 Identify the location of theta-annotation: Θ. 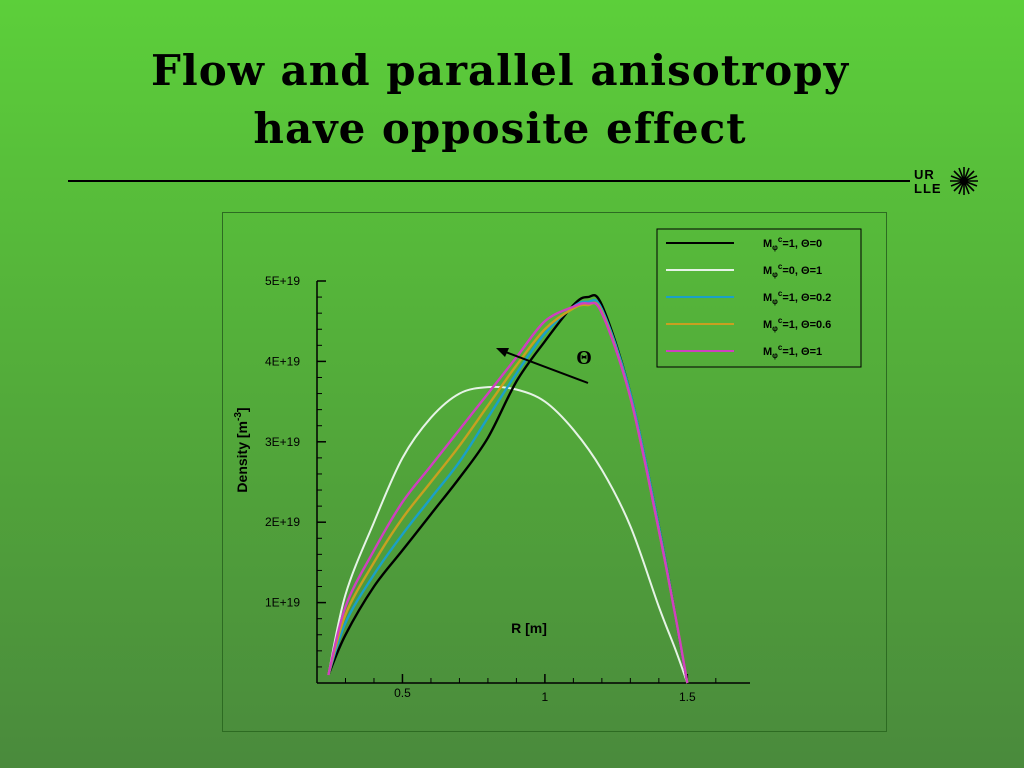
(544, 365).